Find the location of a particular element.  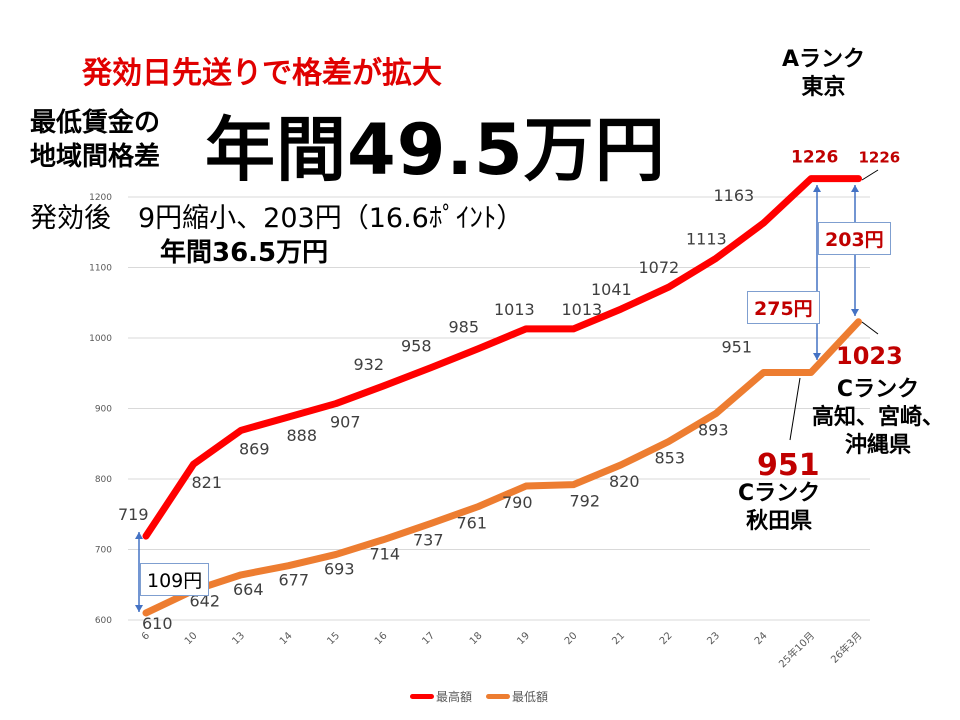

diff-arrow-end-head-top is located at coordinates (855, 188).